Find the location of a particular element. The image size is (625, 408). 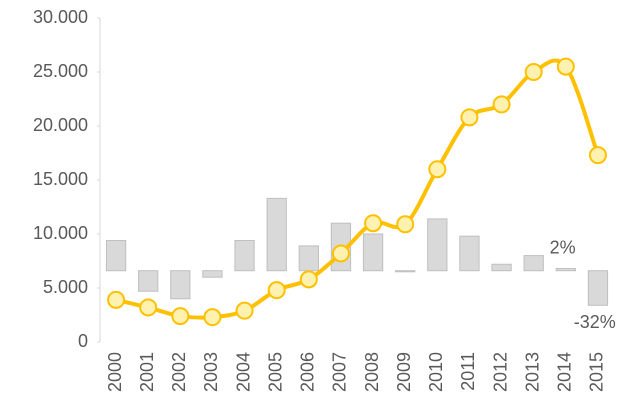

data-label: -32% is located at coordinates (595, 322).